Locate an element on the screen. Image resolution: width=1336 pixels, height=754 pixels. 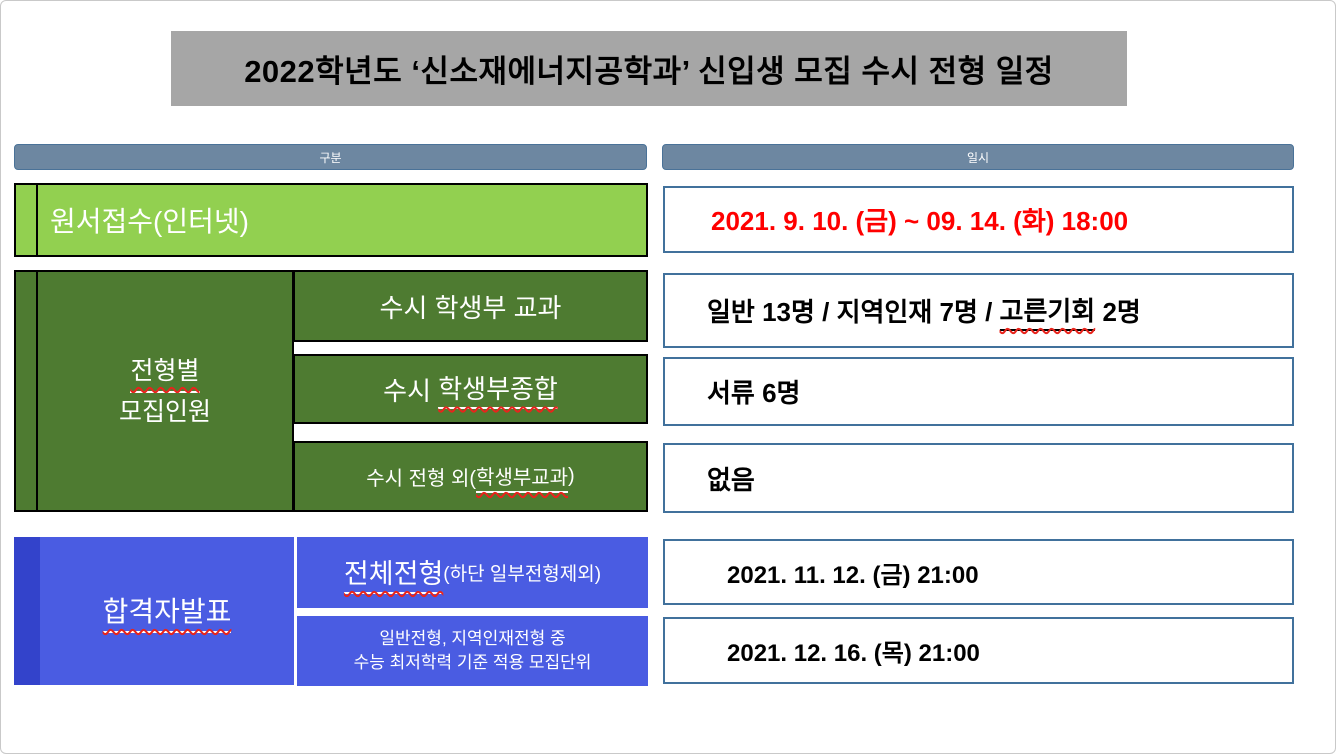
subrow-announce-all: 전체전형 (하단 일부전형제외) is located at coordinates (472, 572).